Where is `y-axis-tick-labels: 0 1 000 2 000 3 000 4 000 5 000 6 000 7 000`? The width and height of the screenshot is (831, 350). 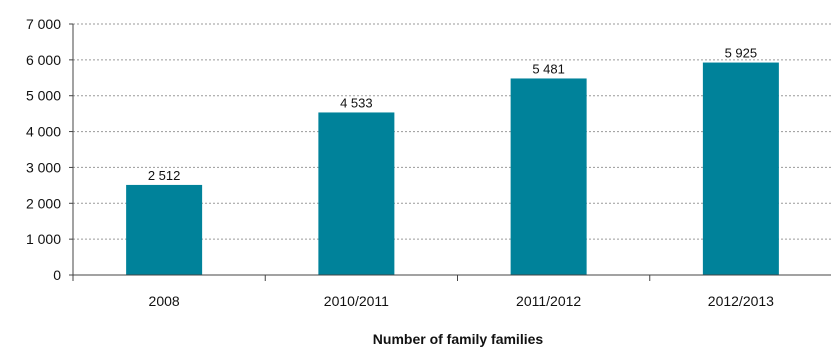 y-axis-tick-labels: 0 1 000 2 000 3 000 4 000 5 000 6 000 7 000 is located at coordinates (49, 149).